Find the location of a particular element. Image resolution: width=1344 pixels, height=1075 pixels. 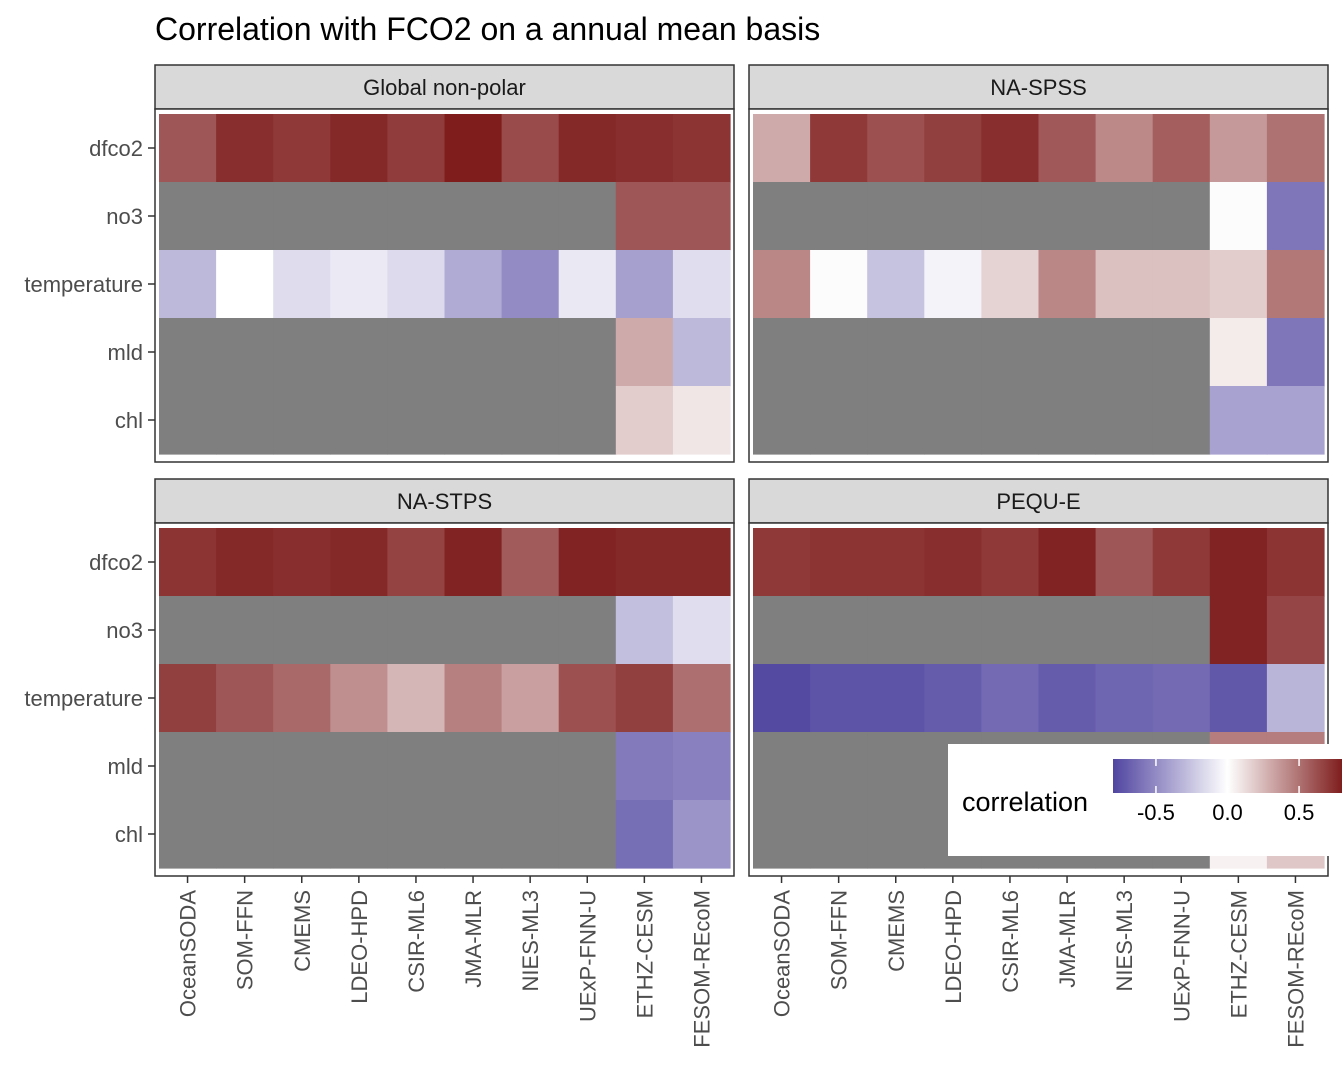

x-tick-label: NIES-ML3 is located at coordinates (530, 940).